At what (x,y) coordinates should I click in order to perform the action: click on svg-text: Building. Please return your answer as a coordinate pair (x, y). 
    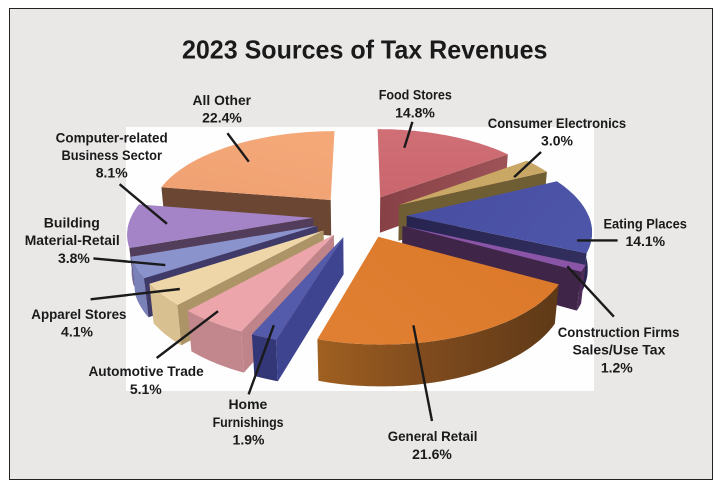
    Looking at the image, I should click on (72, 222).